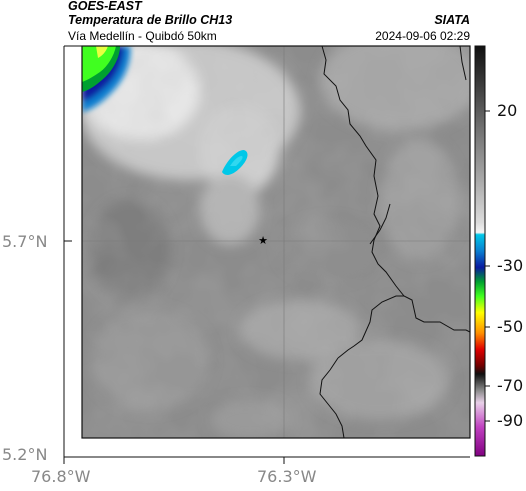 This screenshot has height=491, width=526. I want to click on colorbar-tick-label: 20, so click(507, 110).